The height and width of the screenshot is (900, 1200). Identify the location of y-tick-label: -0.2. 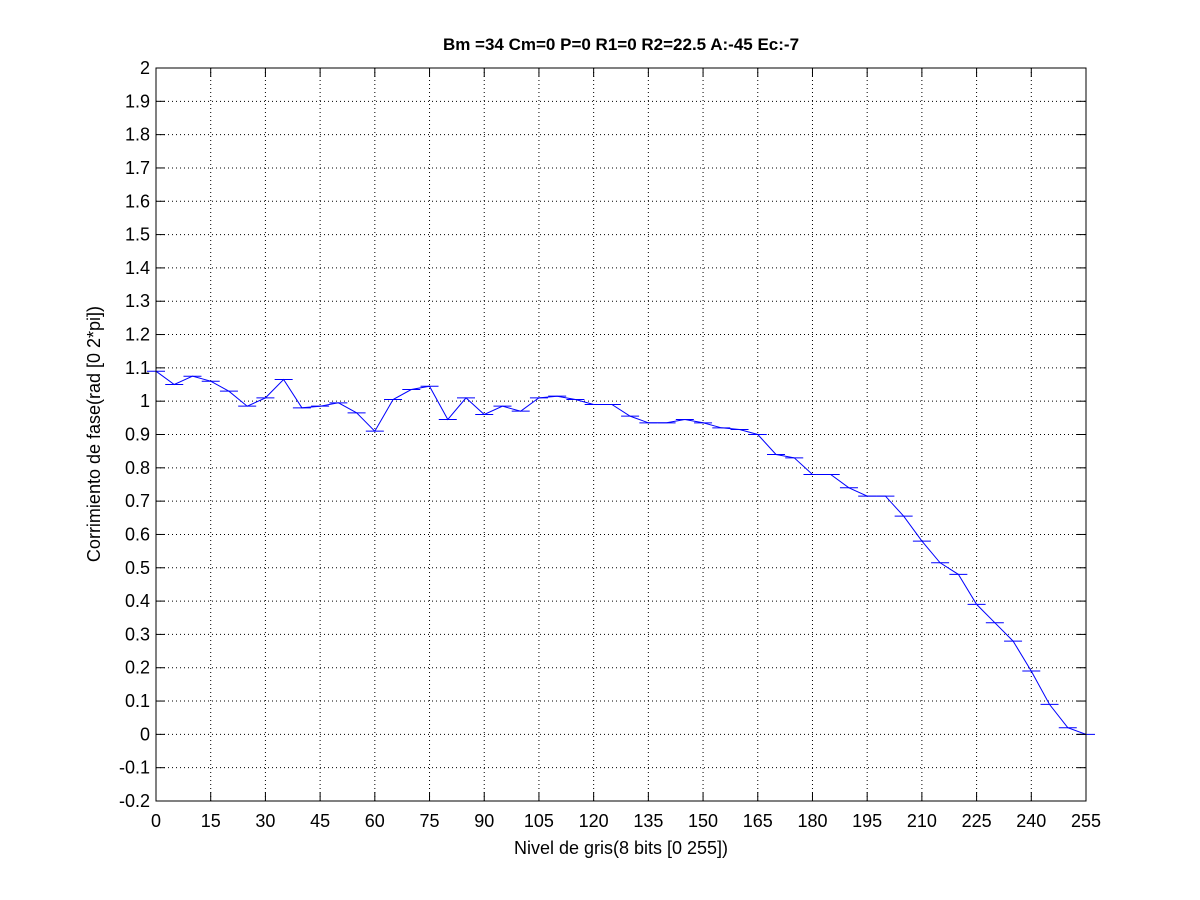
(134, 801).